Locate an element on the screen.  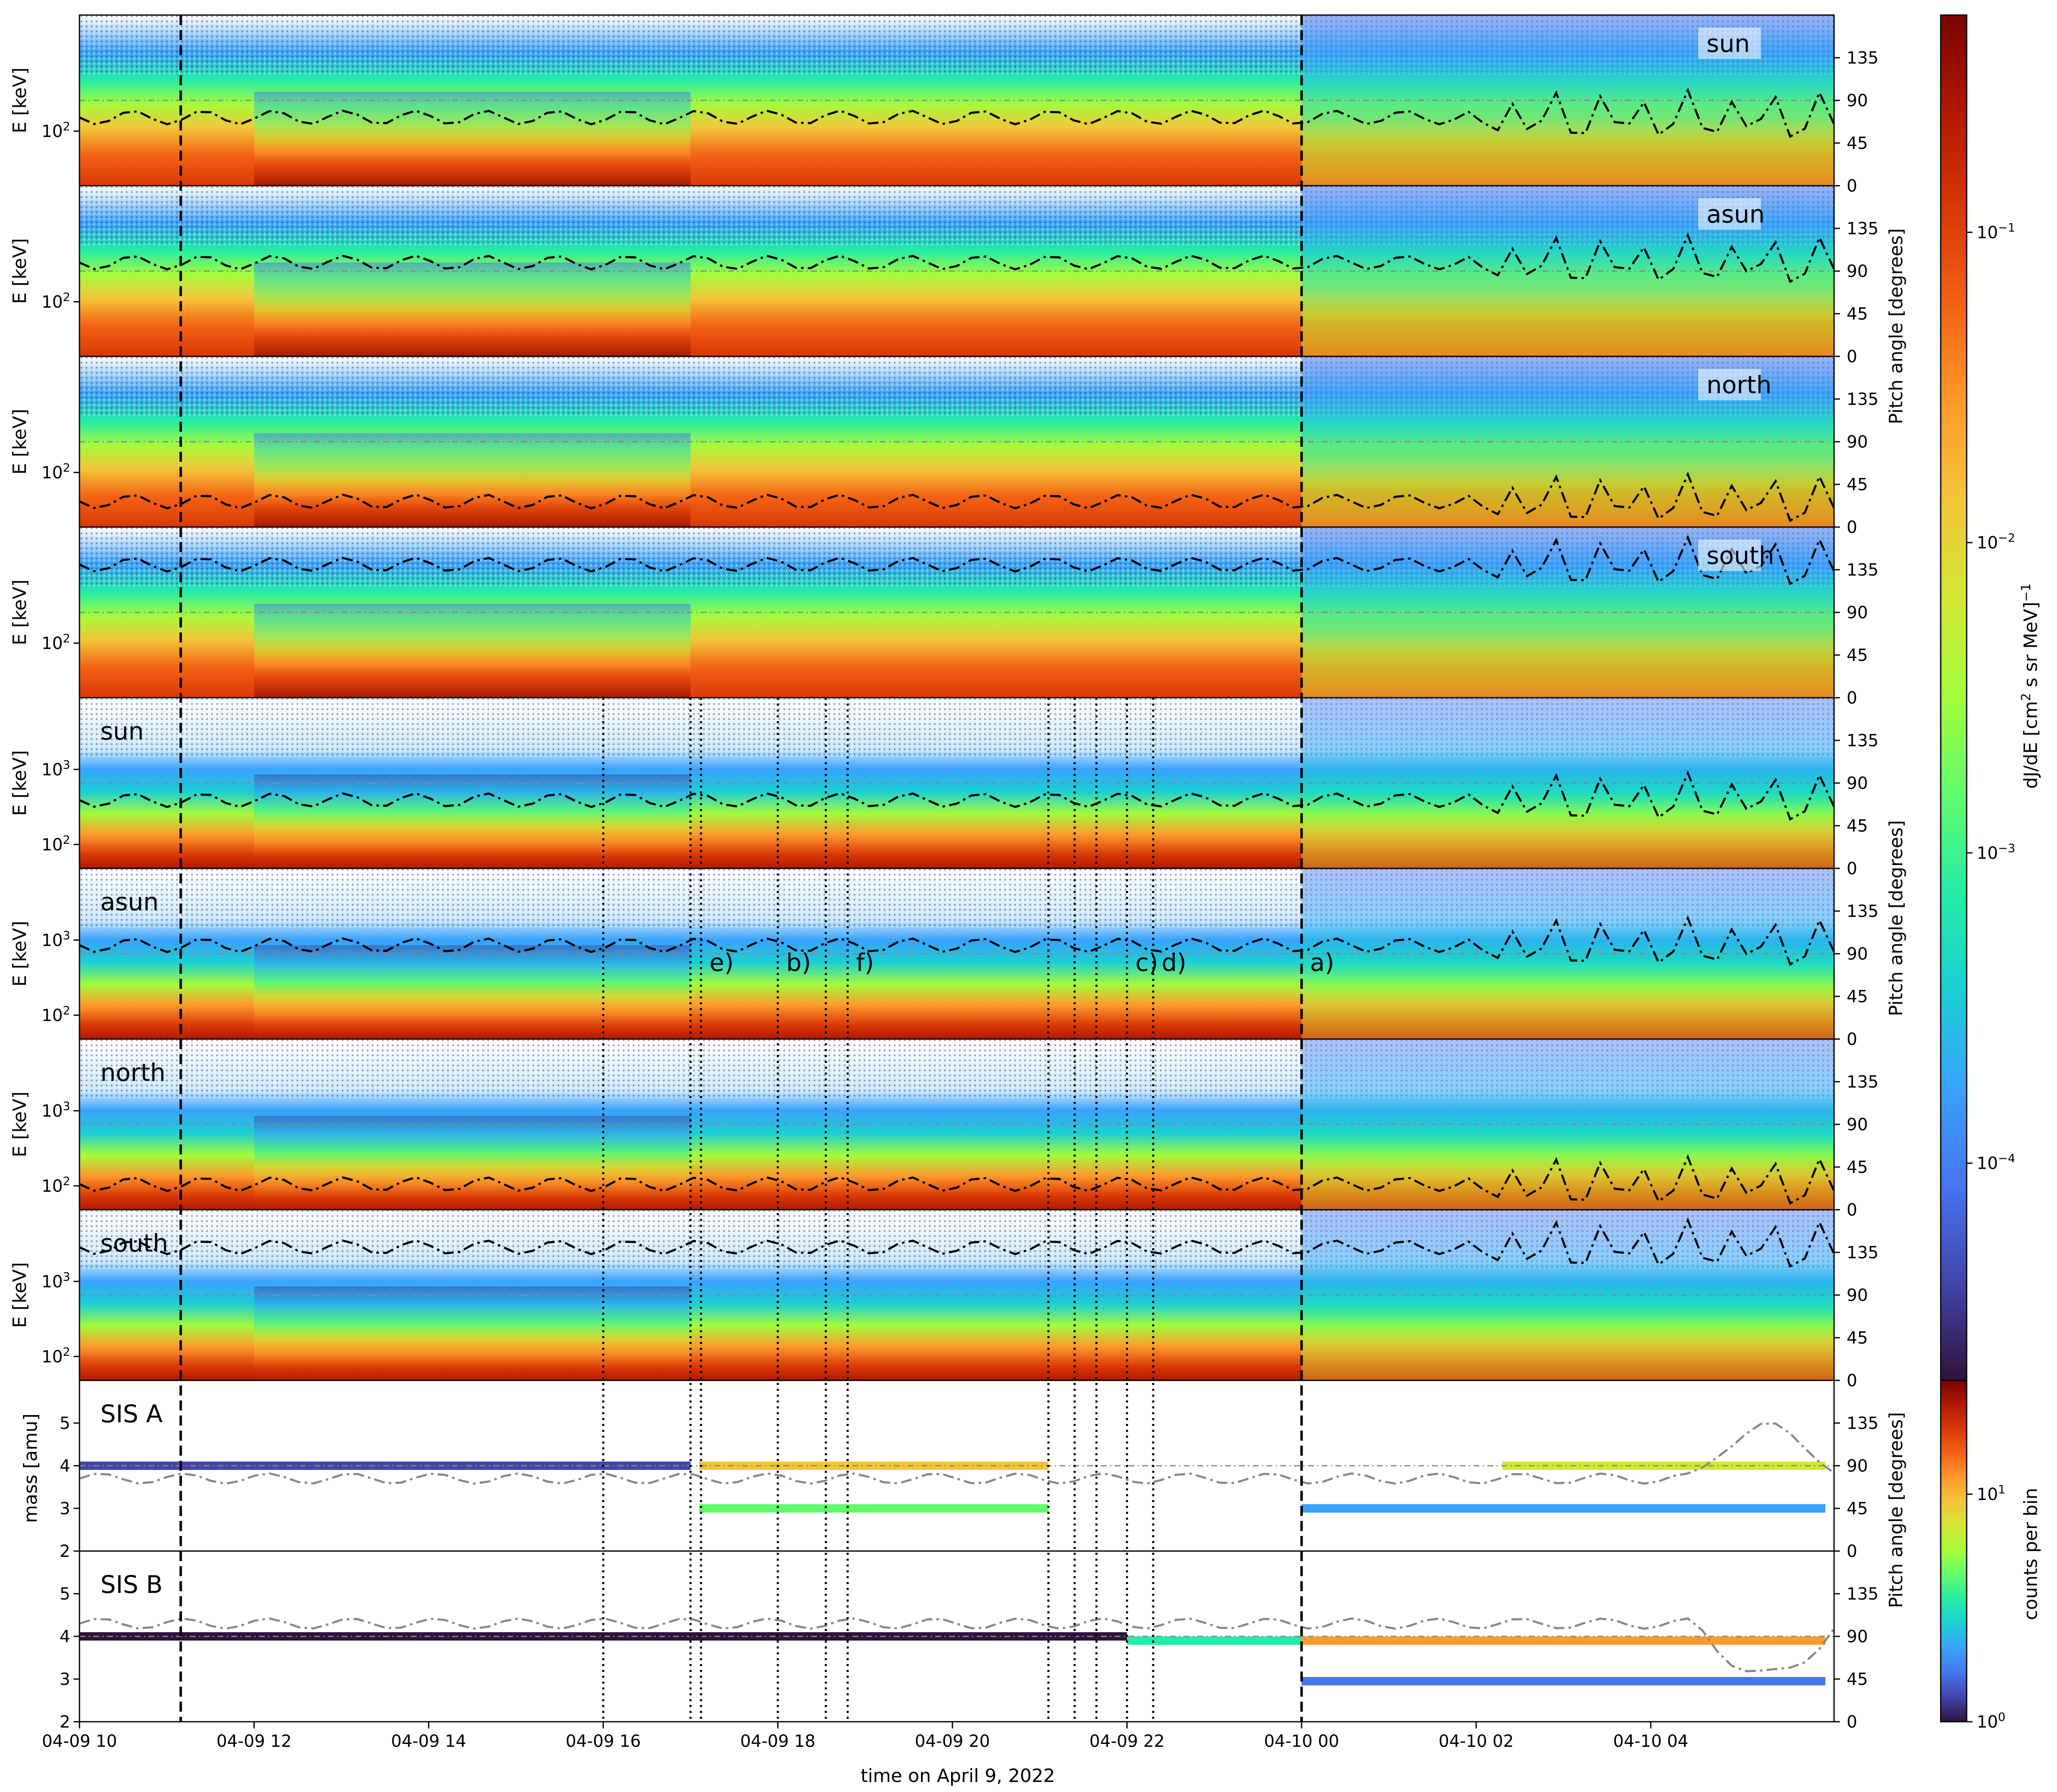
colorbar-tick-label: 10⁻³ is located at coordinates (1996, 852).